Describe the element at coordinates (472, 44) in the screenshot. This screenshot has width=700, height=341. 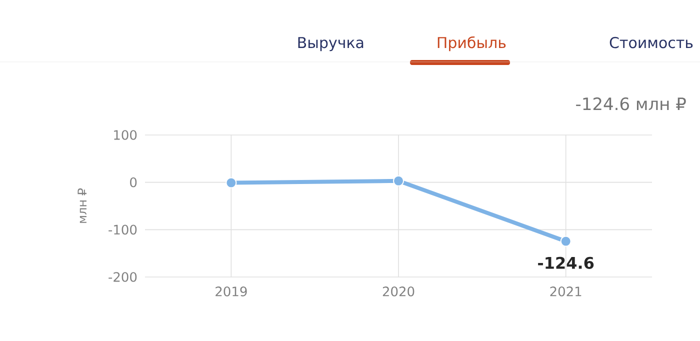
I see `text: Прибыль` at that location.